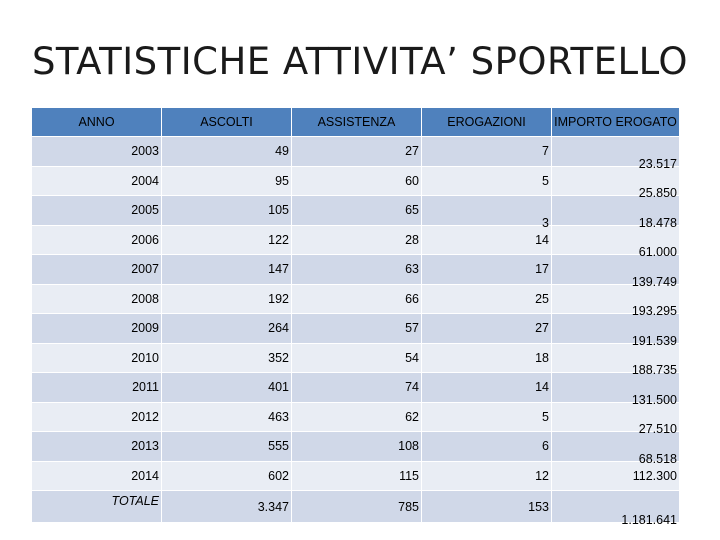  Describe the element at coordinates (615, 182) in the screenshot. I see `cell-importo: 25.850` at that location.